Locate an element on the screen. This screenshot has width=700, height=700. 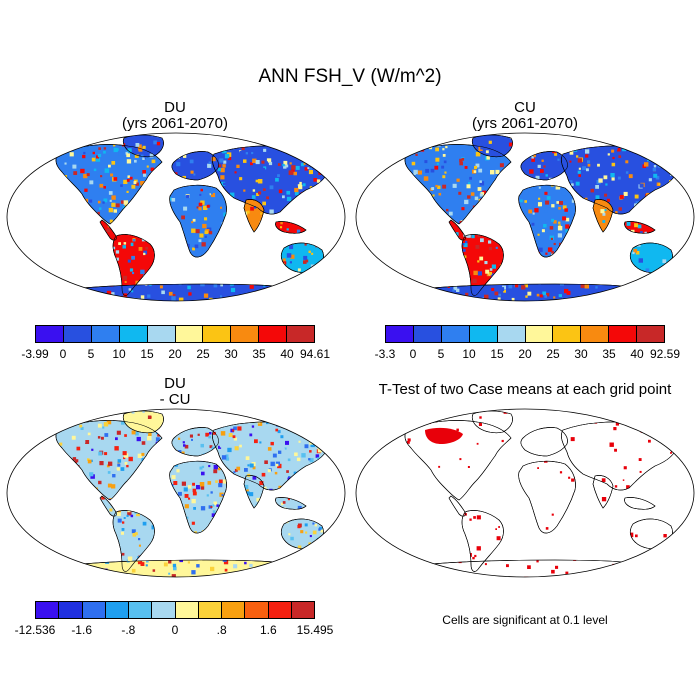
cu-colorbar-tick-label: 20 is located at coordinates (525, 354).